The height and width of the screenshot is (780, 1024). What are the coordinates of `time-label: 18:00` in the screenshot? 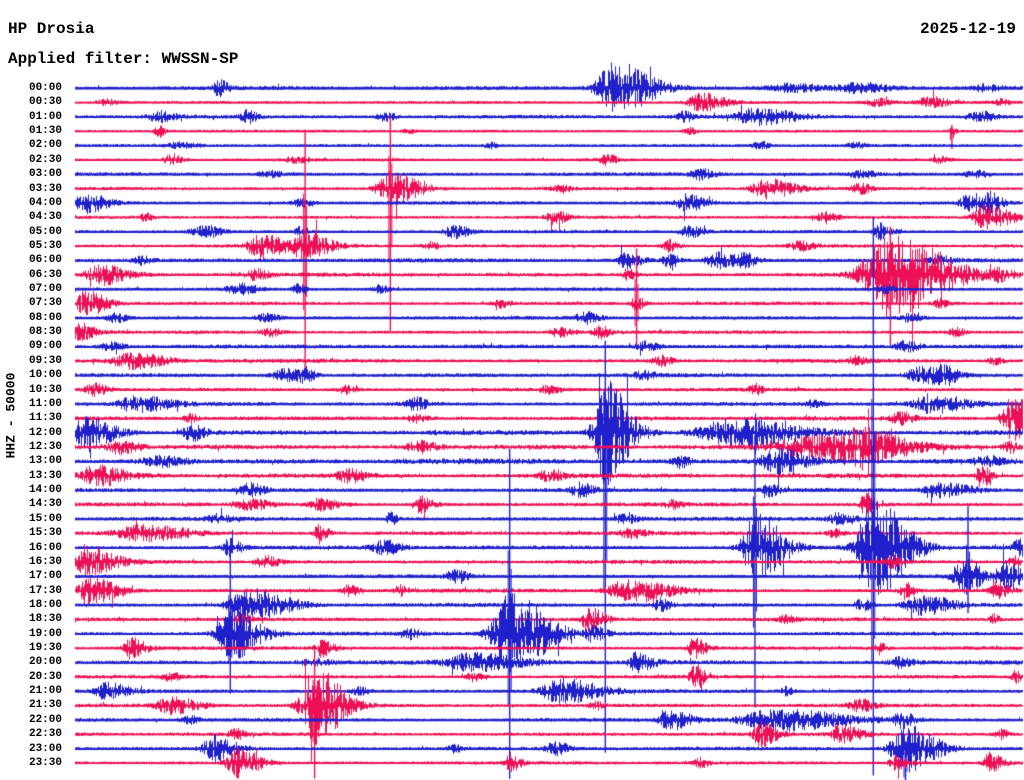 It's located at (45, 605).